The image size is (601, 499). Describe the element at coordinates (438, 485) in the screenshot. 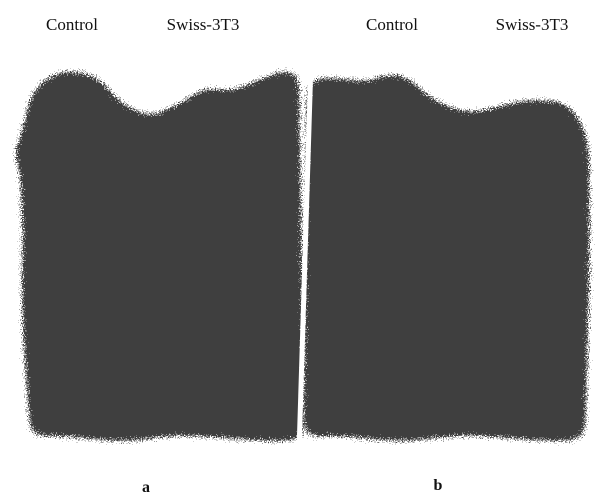

I see `panel-label: b` at that location.